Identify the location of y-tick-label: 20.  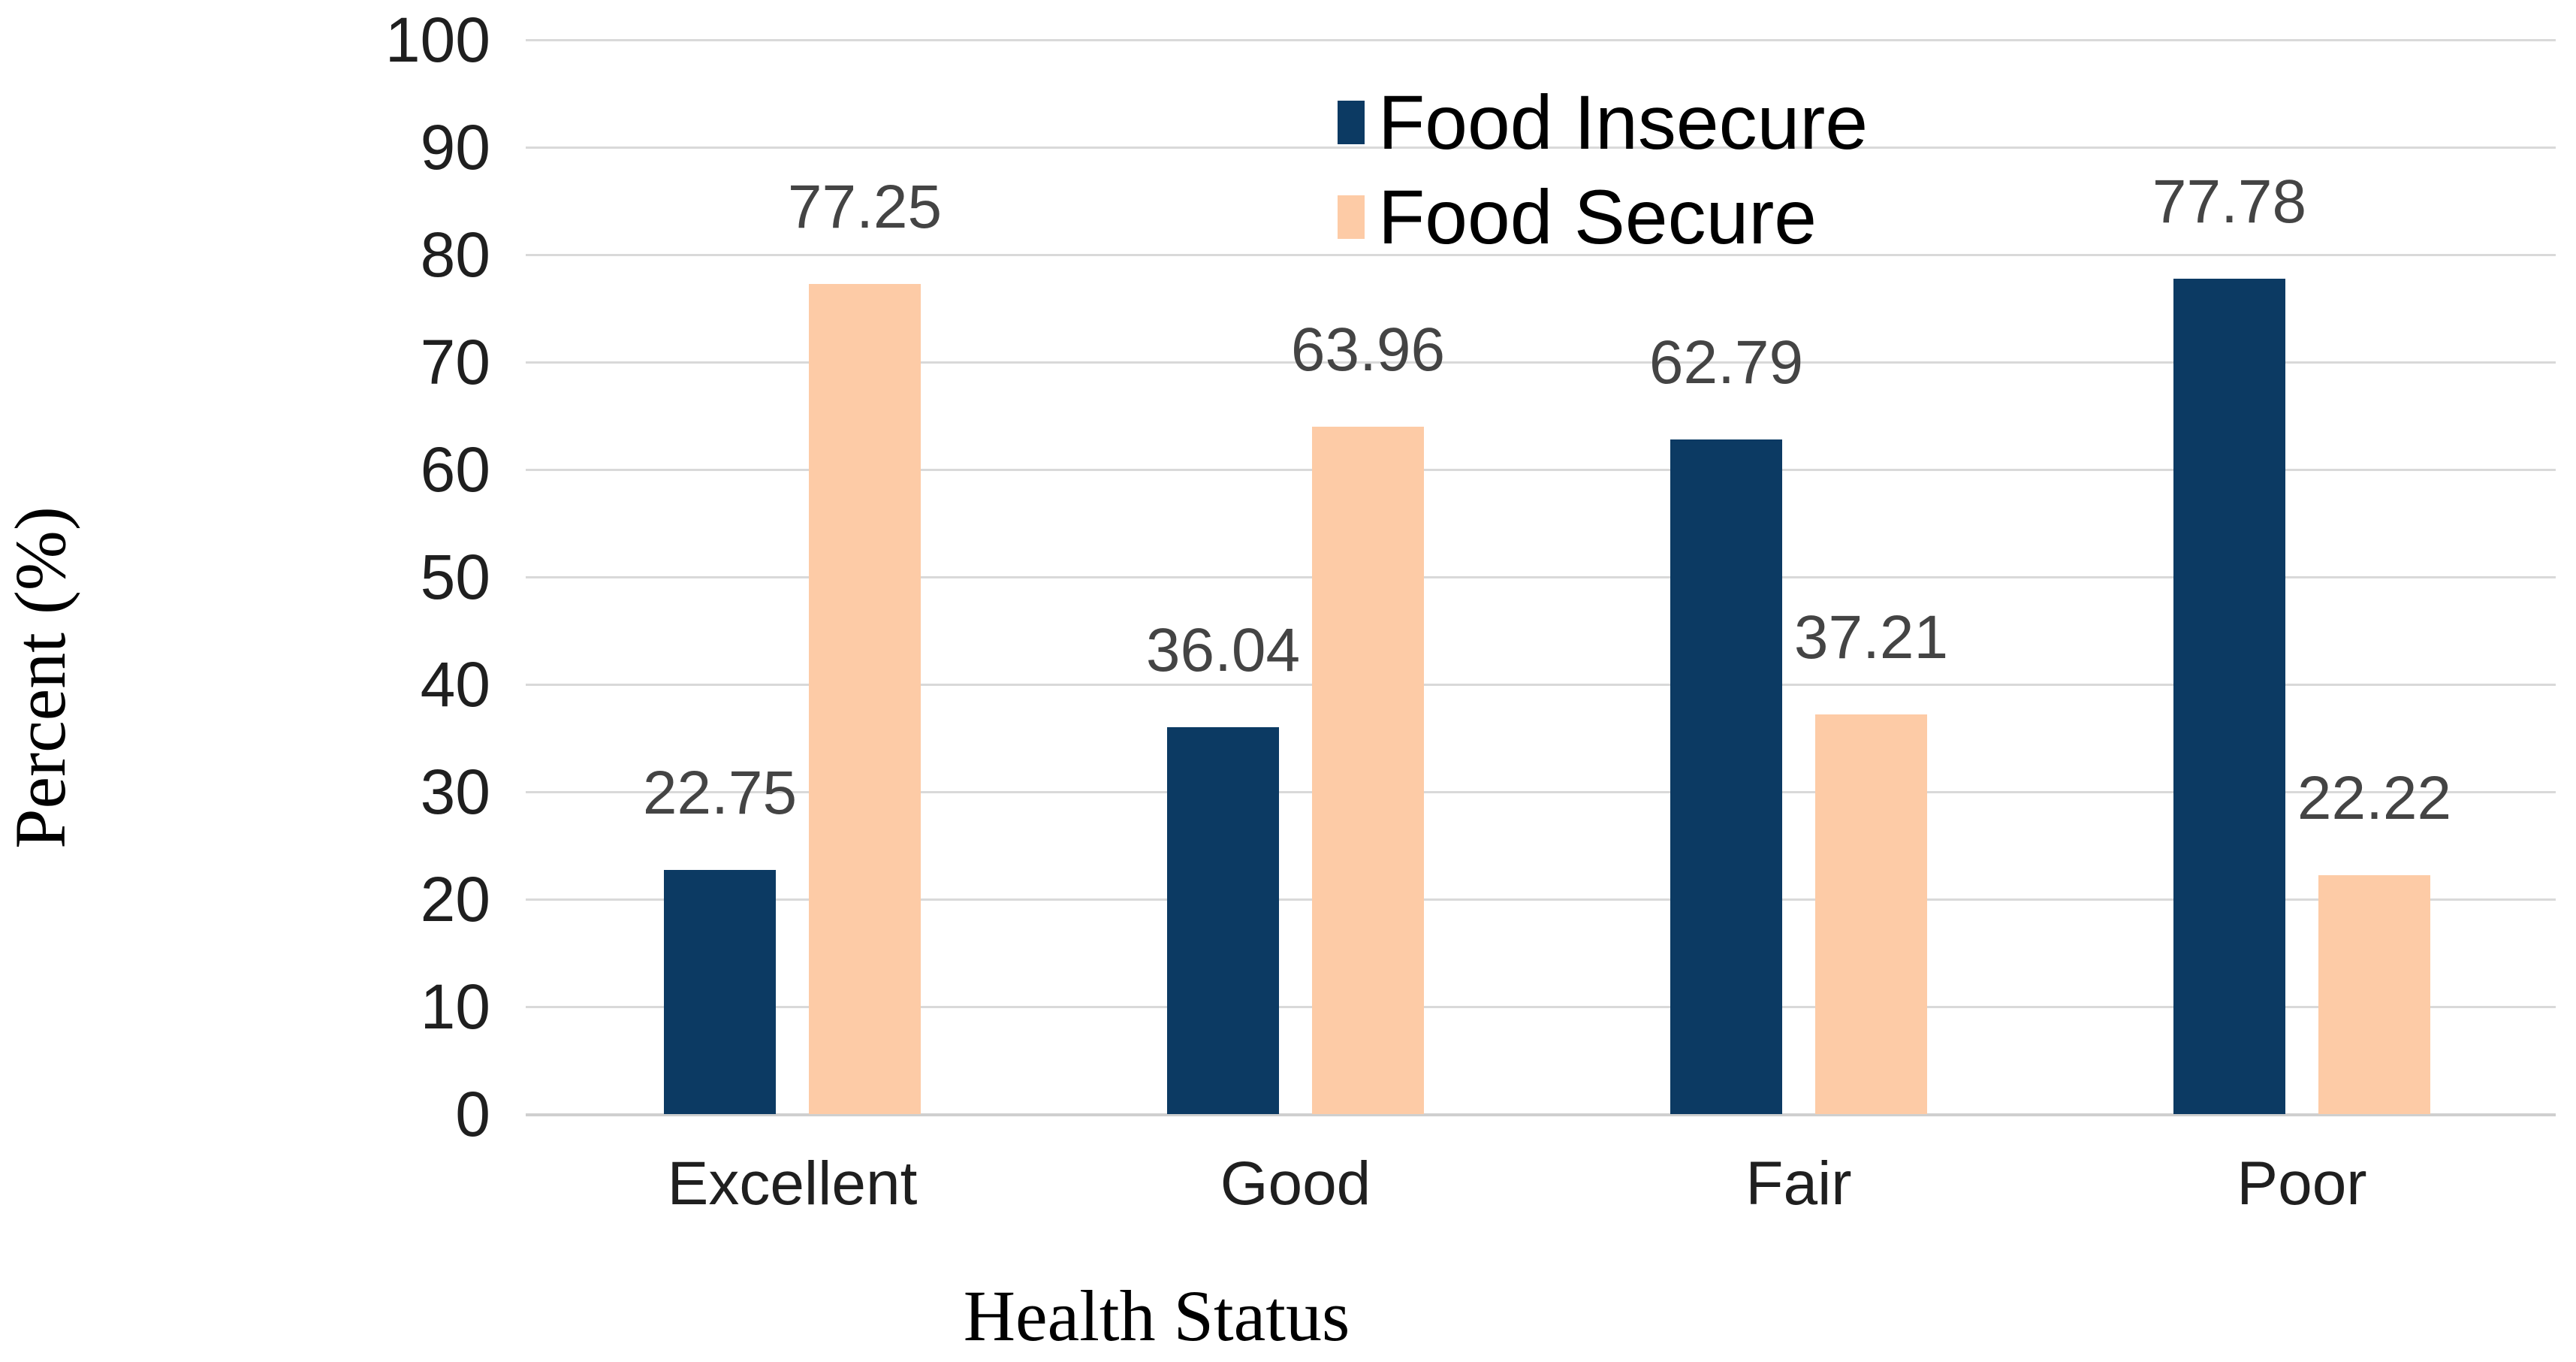
(455, 899).